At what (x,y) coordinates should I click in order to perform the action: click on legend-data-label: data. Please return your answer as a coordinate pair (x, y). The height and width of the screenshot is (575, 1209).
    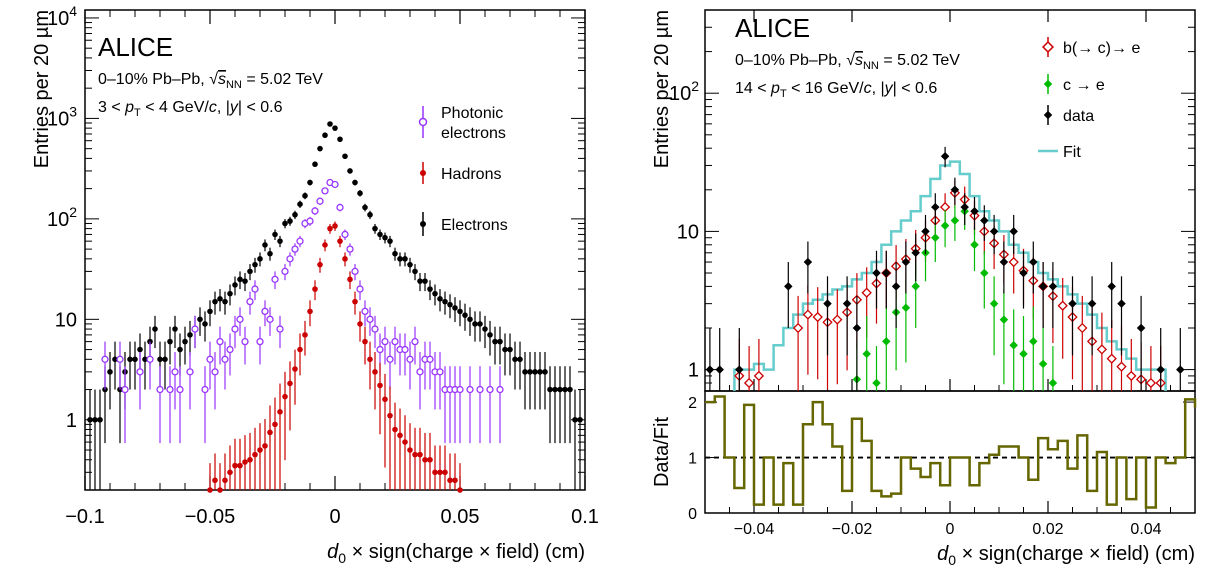
    Looking at the image, I should click on (1078, 116).